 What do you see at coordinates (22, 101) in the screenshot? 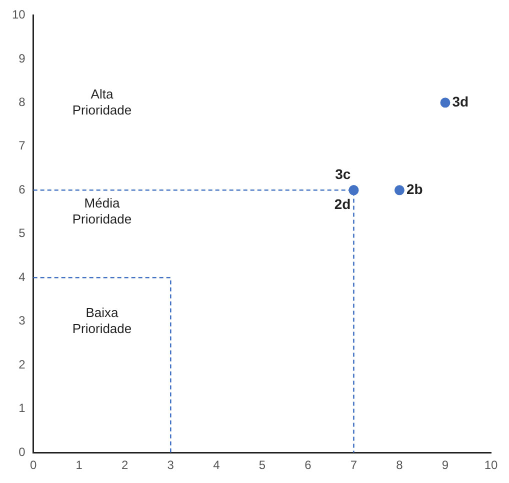
I see `y-tick-label: 8` at bounding box center [22, 101].